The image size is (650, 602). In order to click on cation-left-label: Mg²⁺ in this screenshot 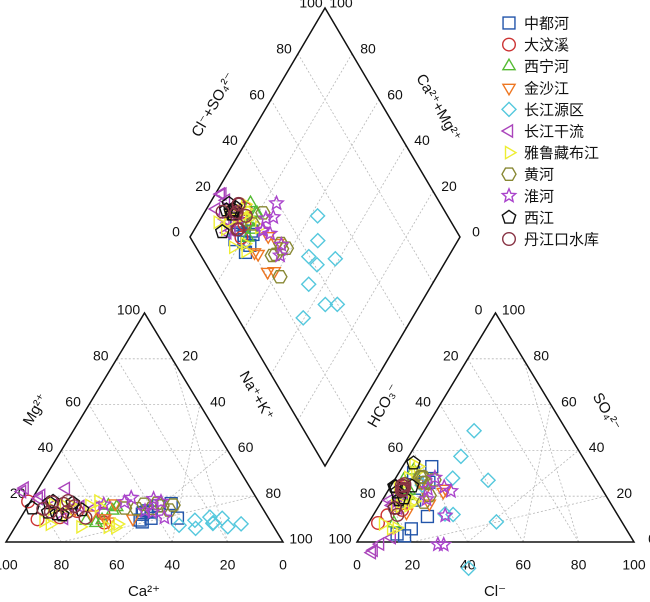, I will do `click(36, 410)`.